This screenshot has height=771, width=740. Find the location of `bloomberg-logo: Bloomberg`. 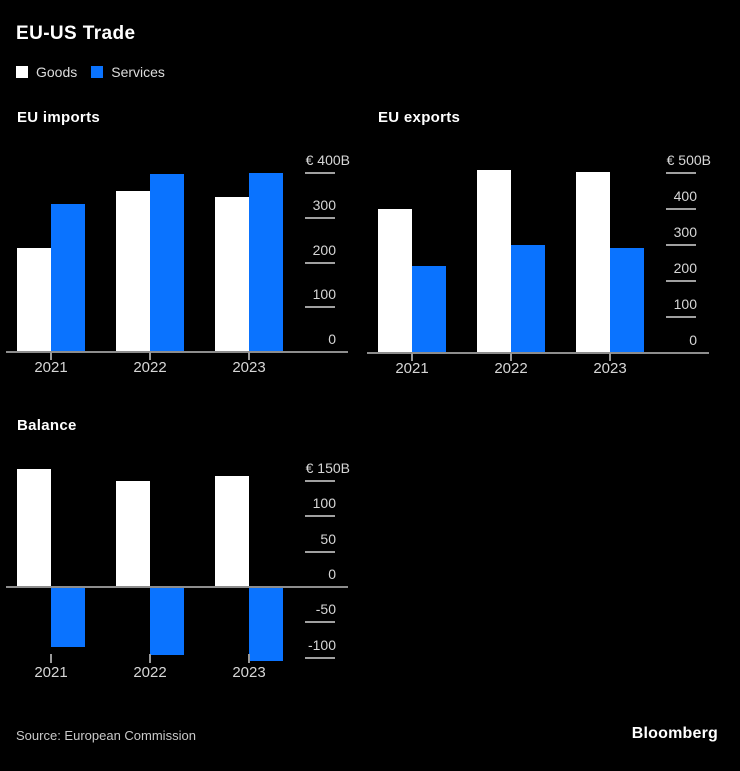

bloomberg-logo: Bloomberg is located at coordinates (674, 733).